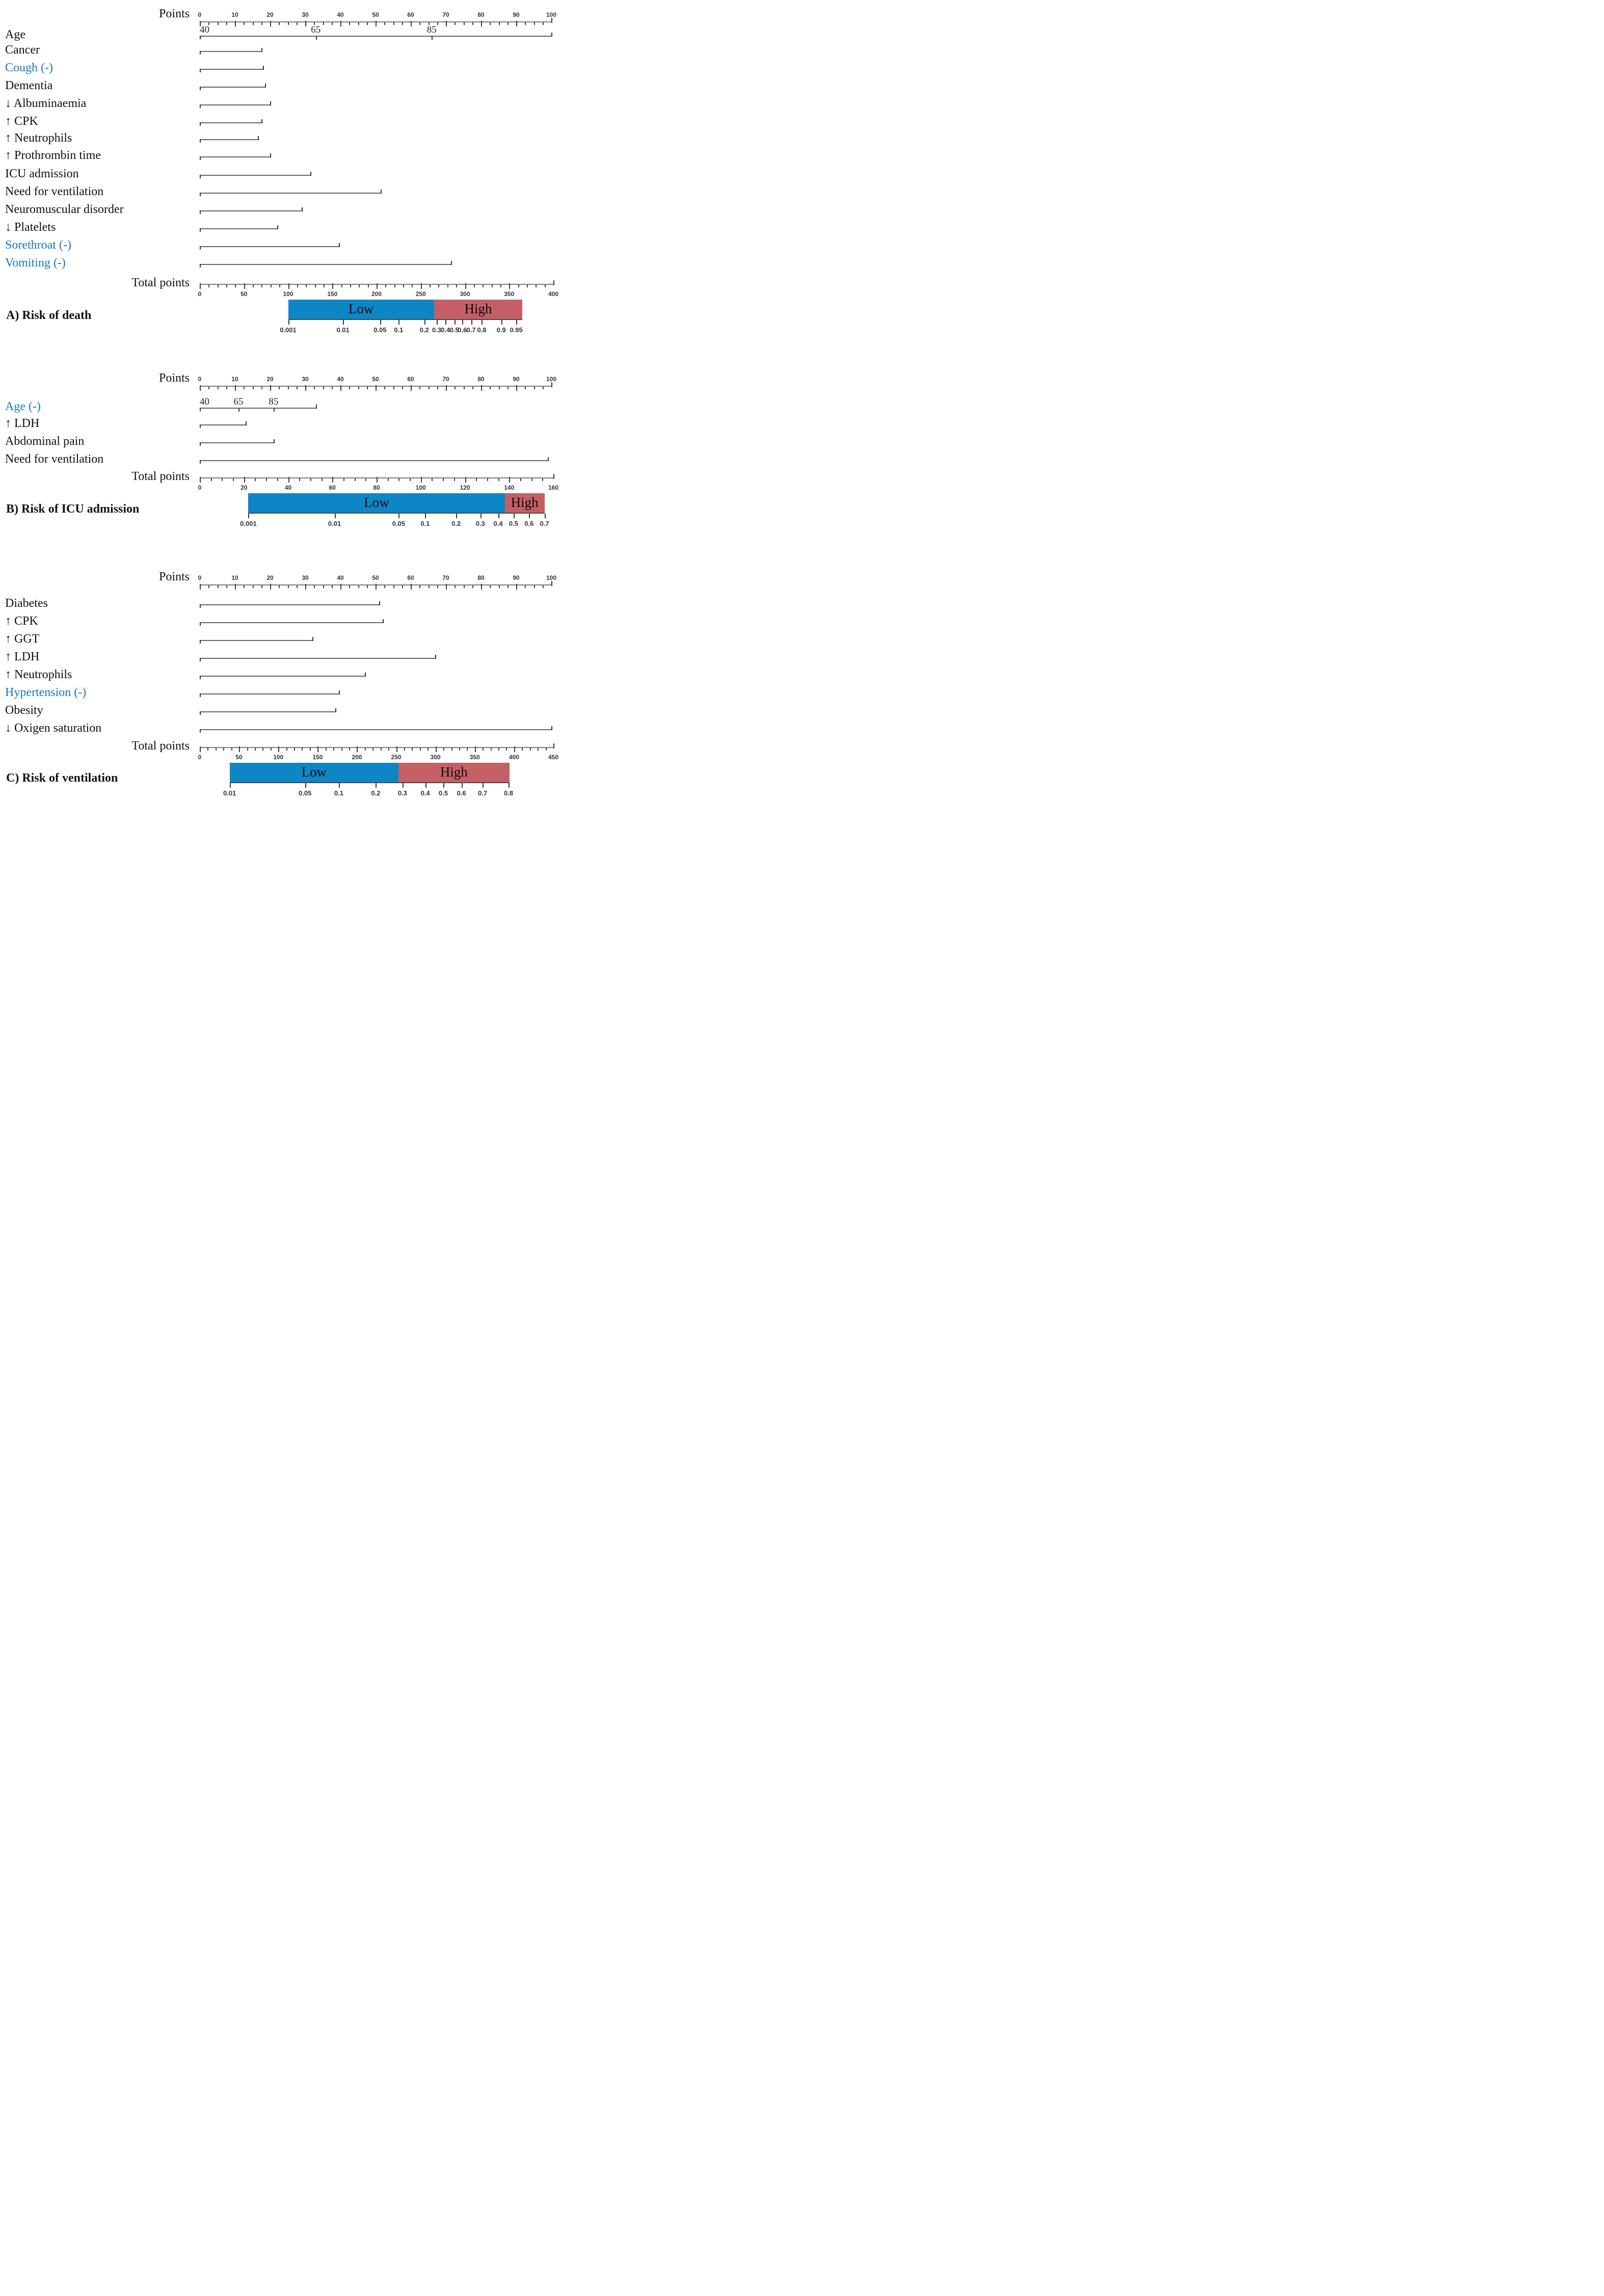 The height and width of the screenshot is (2296, 1604). I want to click on row-label: Need for ventilation, so click(54, 191).